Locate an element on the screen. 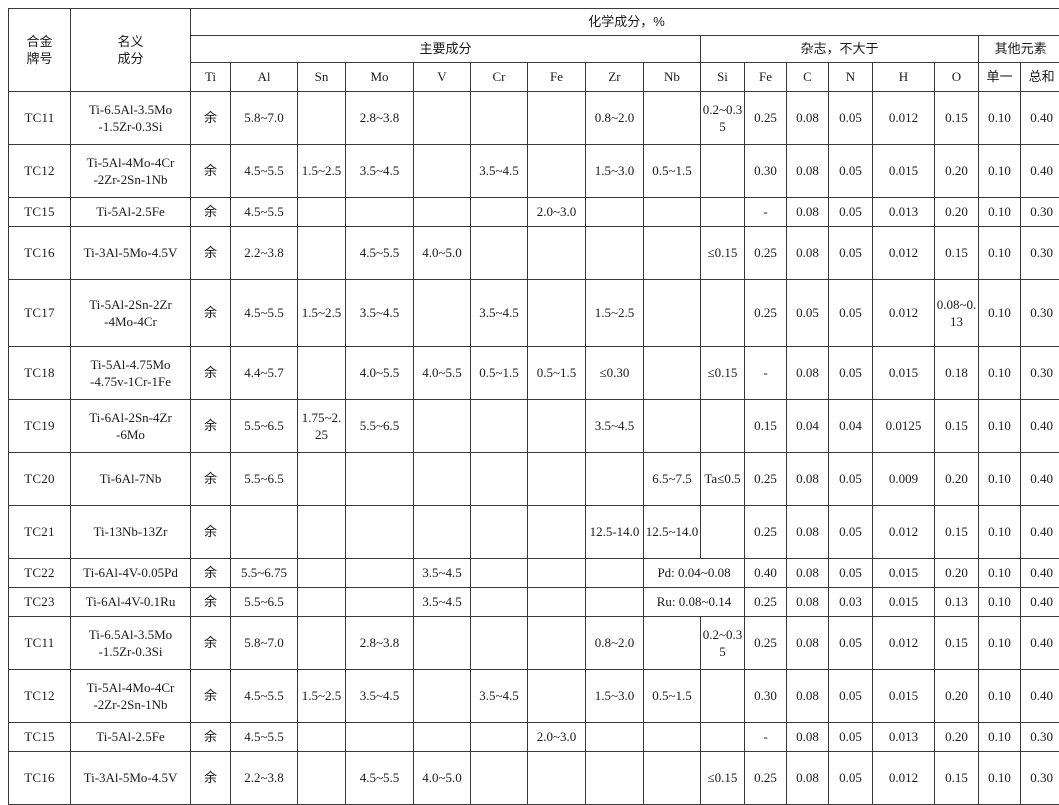 The width and height of the screenshot is (1059, 805). nominal-line: Ti-6Al-7Nb is located at coordinates (130, 478).